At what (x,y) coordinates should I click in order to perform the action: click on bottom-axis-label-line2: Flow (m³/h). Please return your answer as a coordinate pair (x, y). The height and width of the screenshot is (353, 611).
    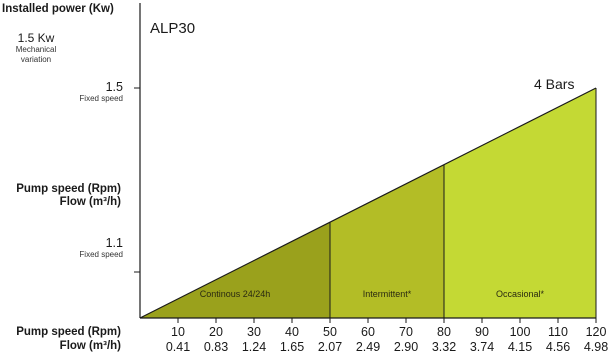
    Looking at the image, I should click on (90, 346).